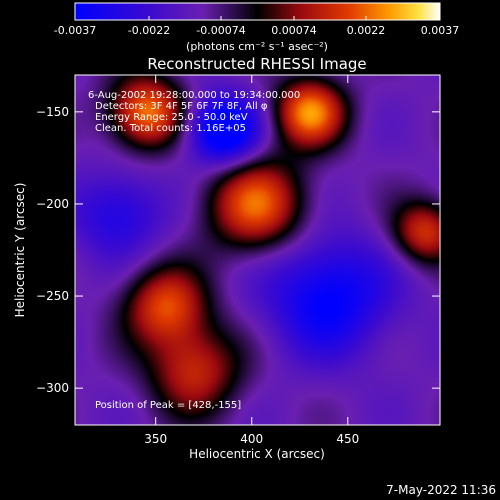  Describe the element at coordinates (257, 454) in the screenshot. I see `x-axis-label: Heliocentric X (arcsec)` at that location.